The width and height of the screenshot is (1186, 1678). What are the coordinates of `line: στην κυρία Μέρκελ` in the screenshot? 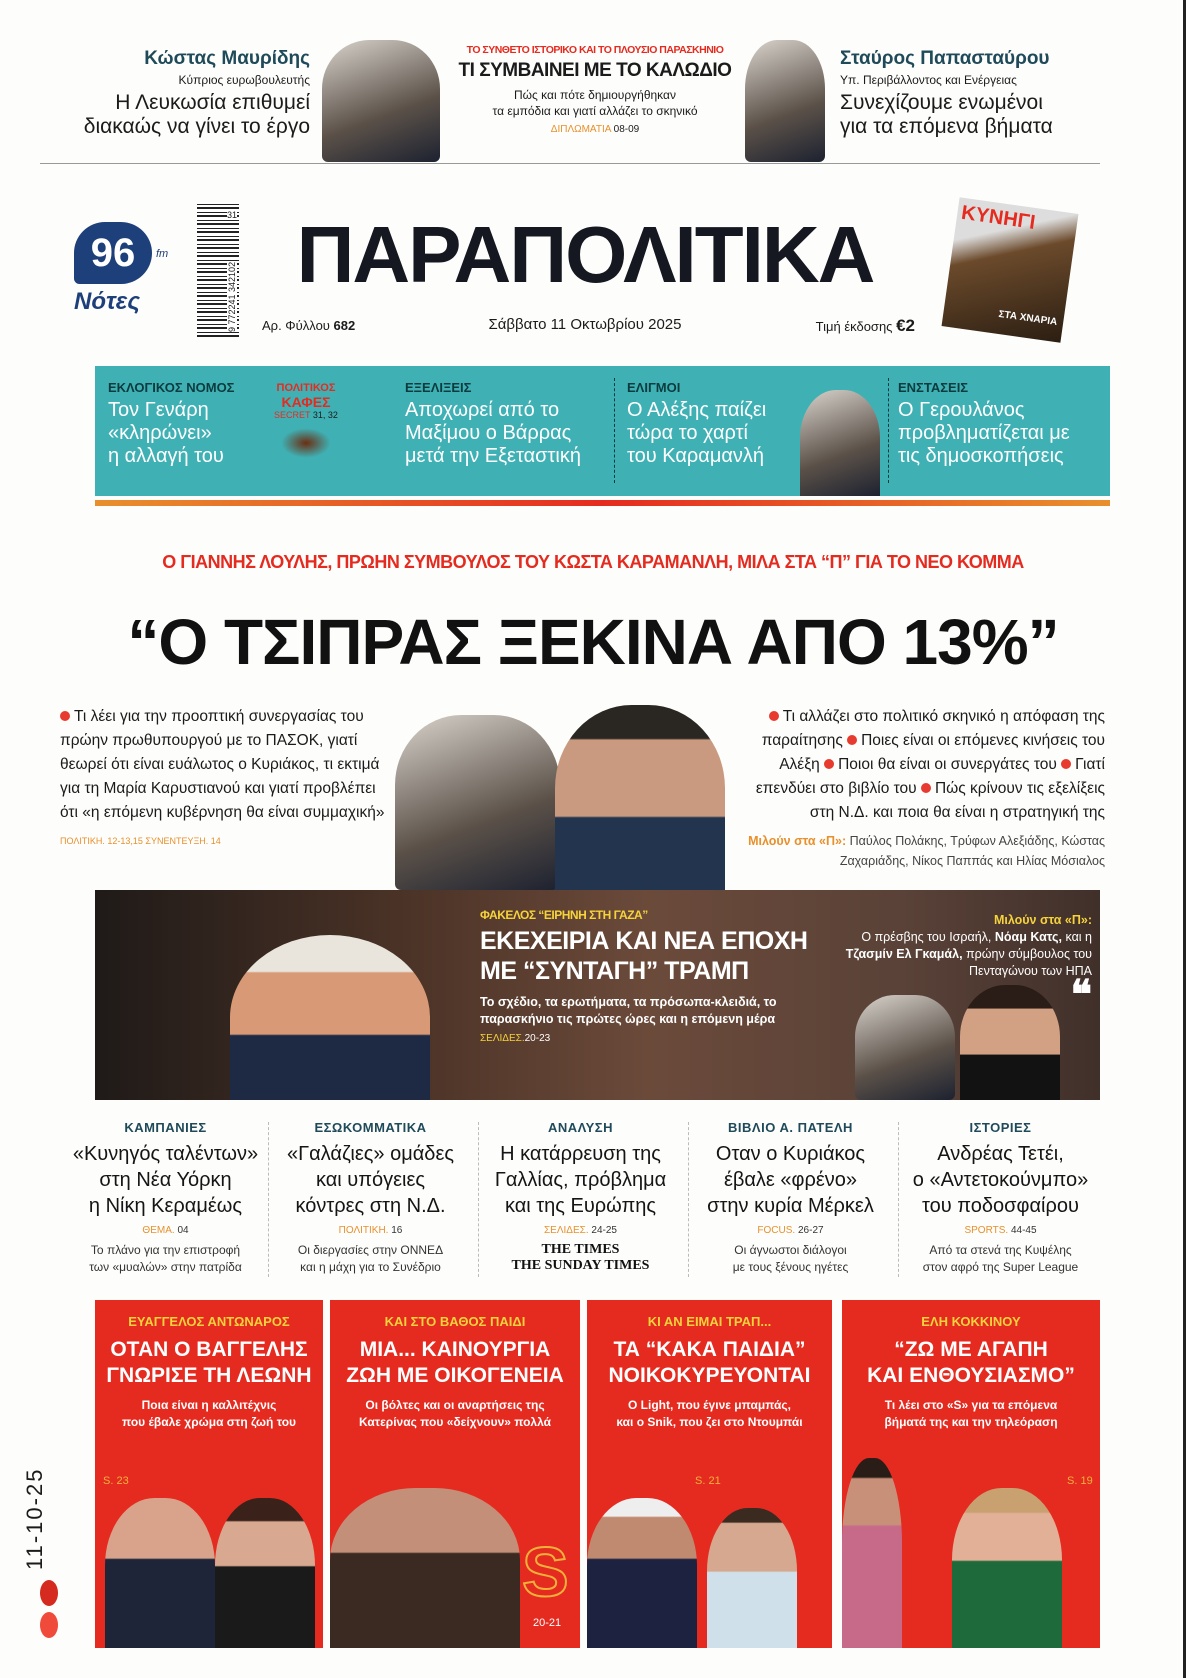 It's located at (790, 1206).